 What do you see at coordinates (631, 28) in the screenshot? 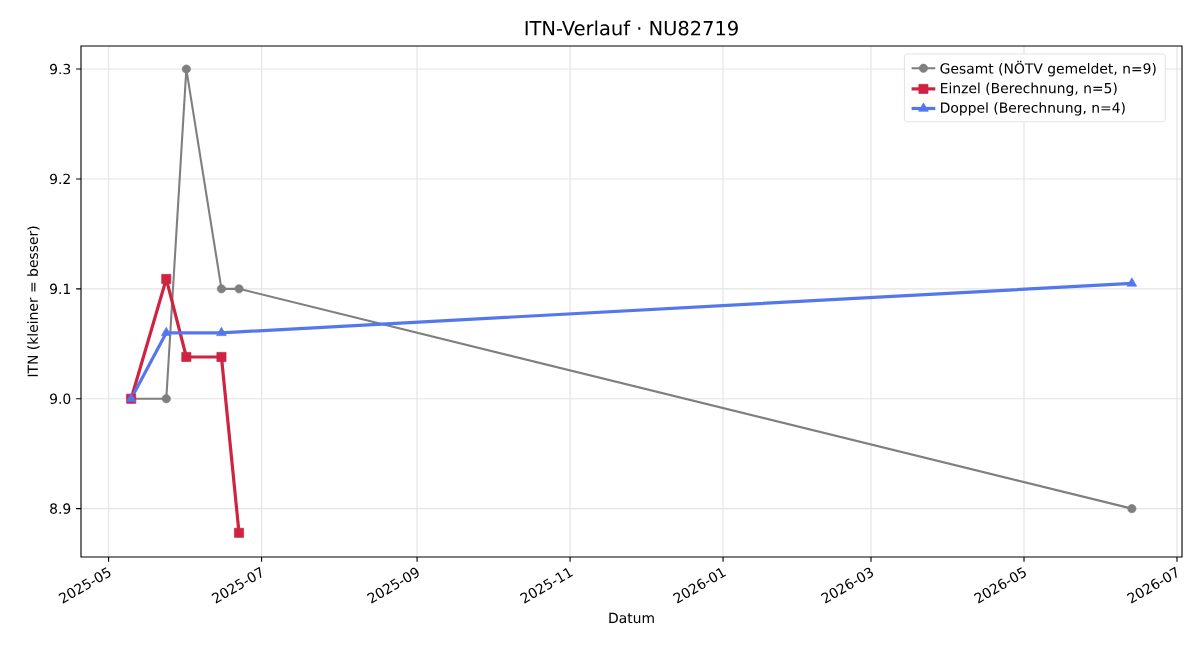
I see `chart-title: ITN-Verlauf · NU82719` at bounding box center [631, 28].